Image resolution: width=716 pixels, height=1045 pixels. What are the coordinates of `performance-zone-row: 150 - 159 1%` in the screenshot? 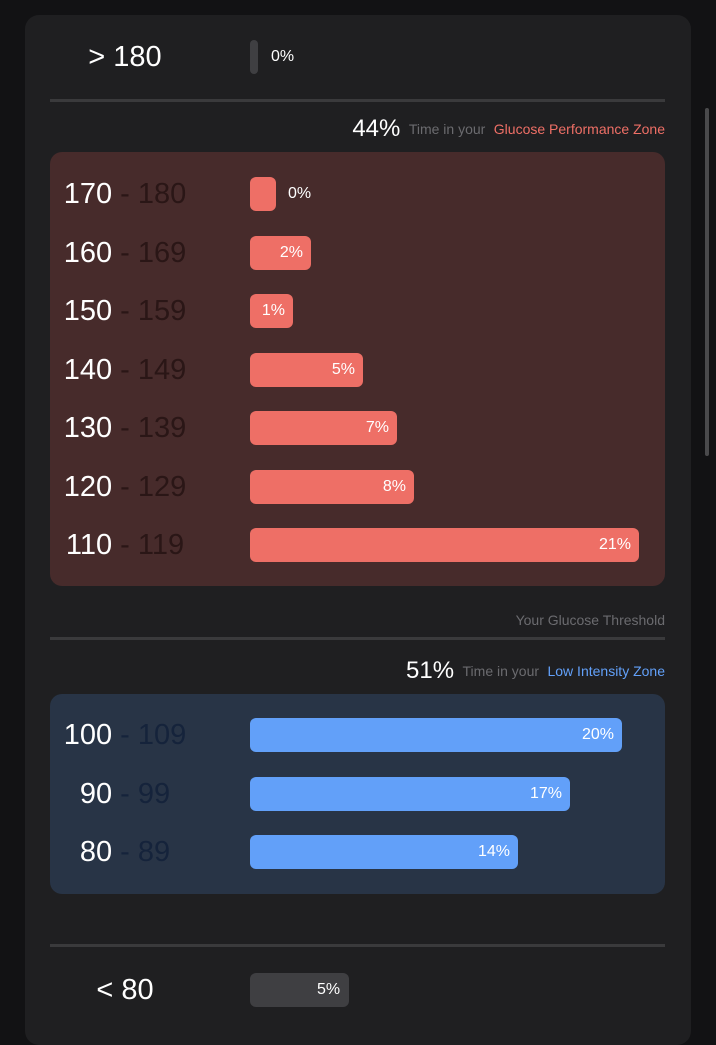 It's located at (358, 311).